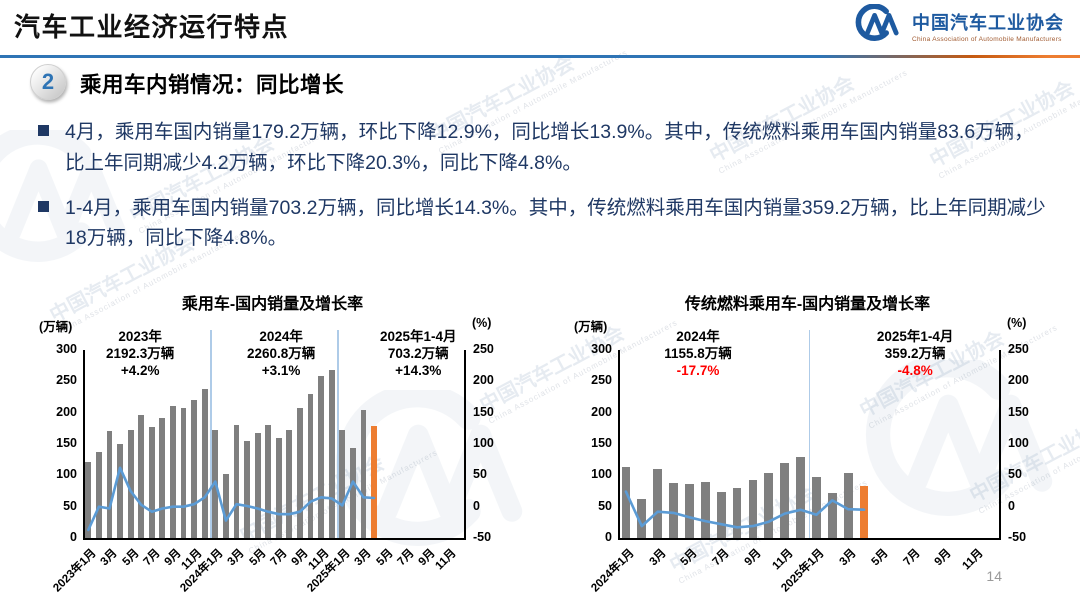 The width and height of the screenshot is (1080, 607). What do you see at coordinates (483, 349) in the screenshot?
I see `y-tick-label-right: 250` at bounding box center [483, 349].